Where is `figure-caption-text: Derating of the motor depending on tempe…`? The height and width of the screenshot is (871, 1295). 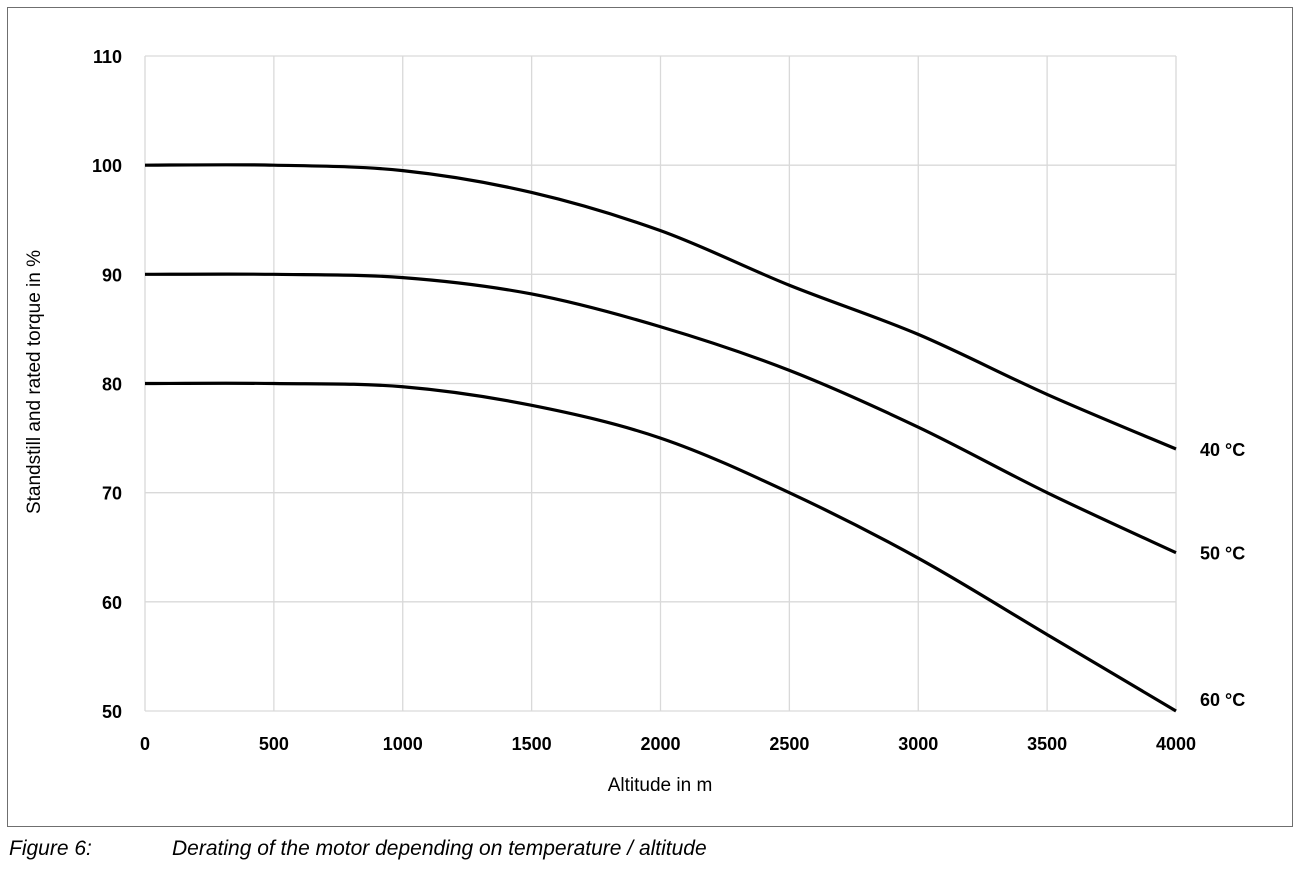 figure-caption-text: Derating of the motor depending on tempe… is located at coordinates (439, 848).